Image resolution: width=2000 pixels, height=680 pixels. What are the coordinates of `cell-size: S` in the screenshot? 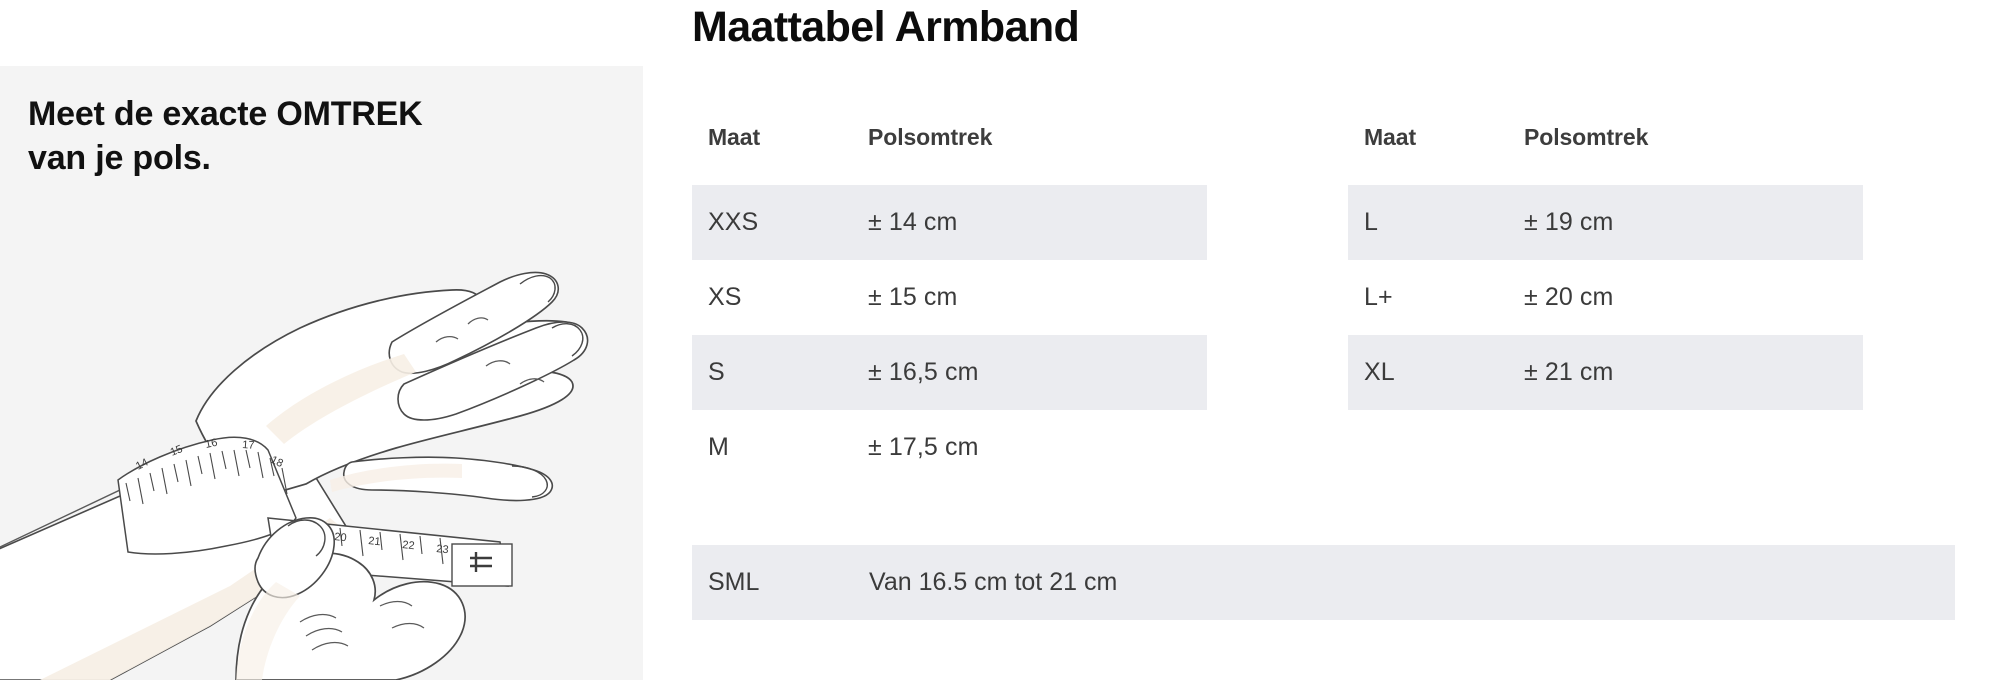 It's located at (780, 372).